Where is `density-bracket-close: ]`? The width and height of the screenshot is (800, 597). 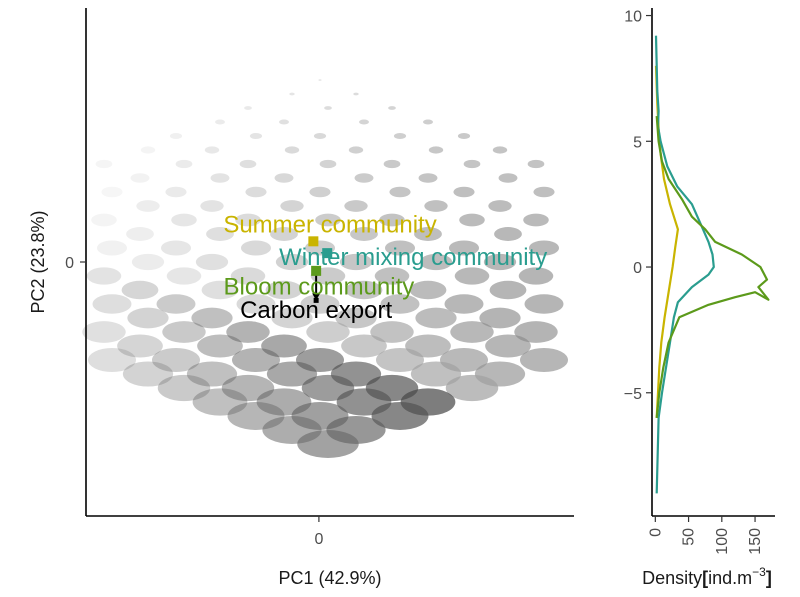
density-bracket-close: ] is located at coordinates (769, 578).